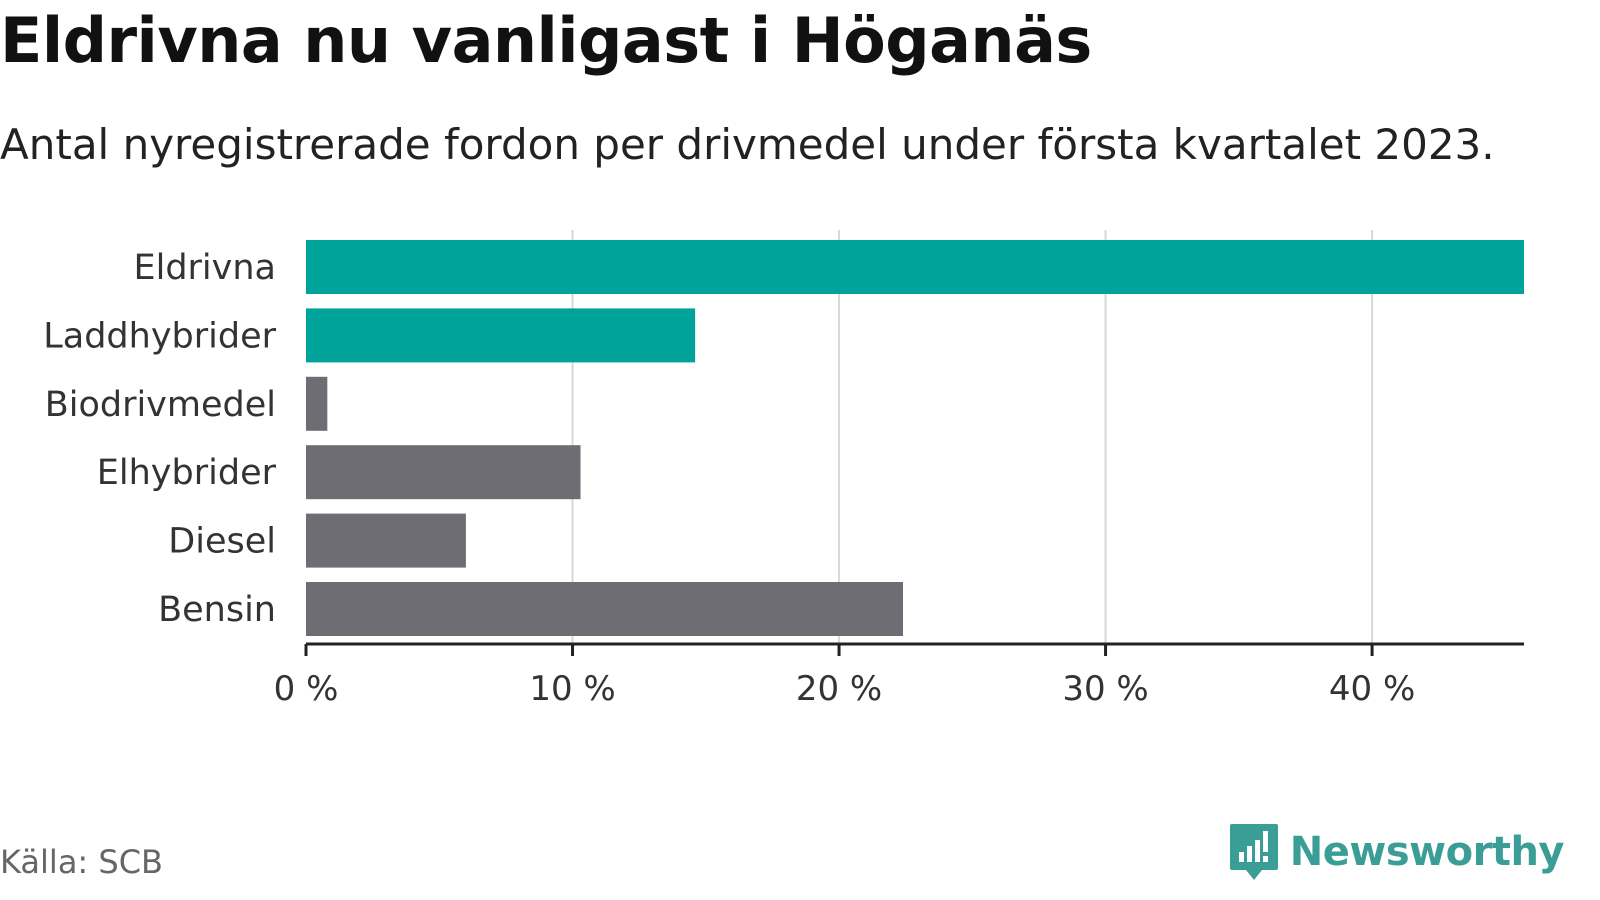 This screenshot has width=1600, height=900. What do you see at coordinates (317, 403) in the screenshot?
I see `bar-biodrivmedel` at bounding box center [317, 403].